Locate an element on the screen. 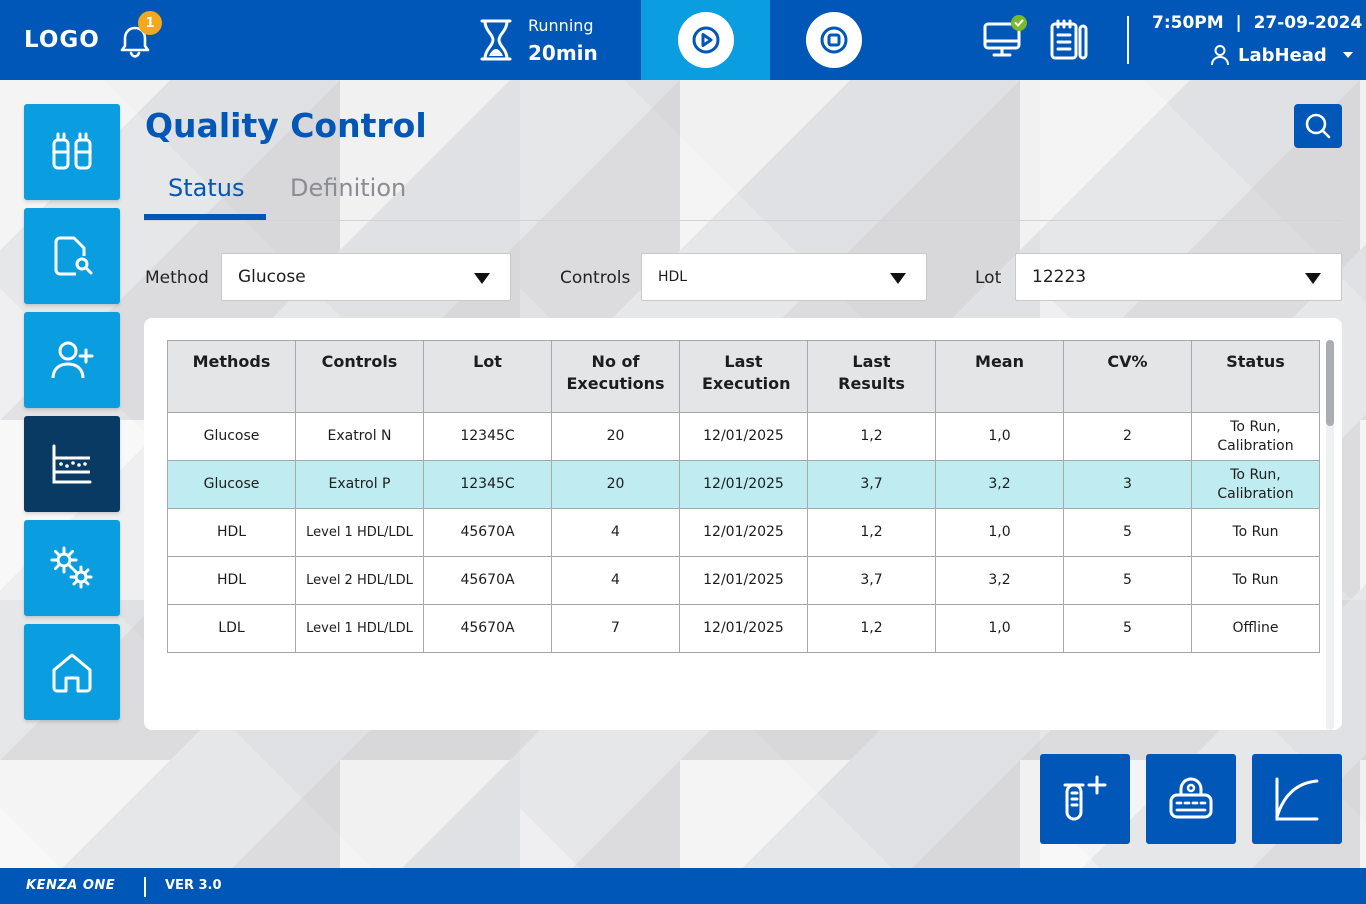 The height and width of the screenshot is (904, 1366). chevron-down-icon is located at coordinates (1347, 55).